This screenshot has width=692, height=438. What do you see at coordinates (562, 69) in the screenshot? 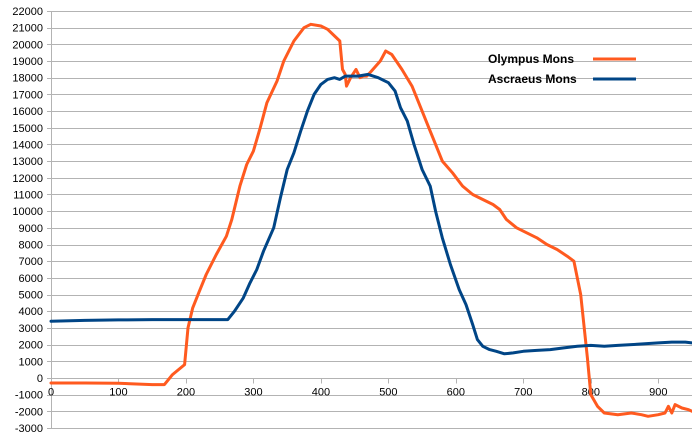
I see `legend: Olympus Mons Ascraeus Mons` at bounding box center [562, 69].